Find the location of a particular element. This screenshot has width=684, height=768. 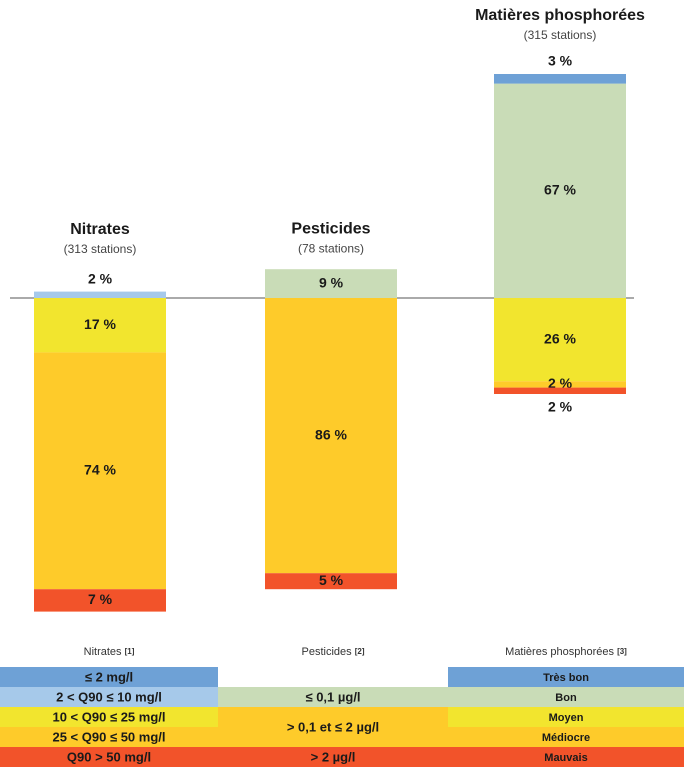

value-label: 86 % is located at coordinates (331, 434).